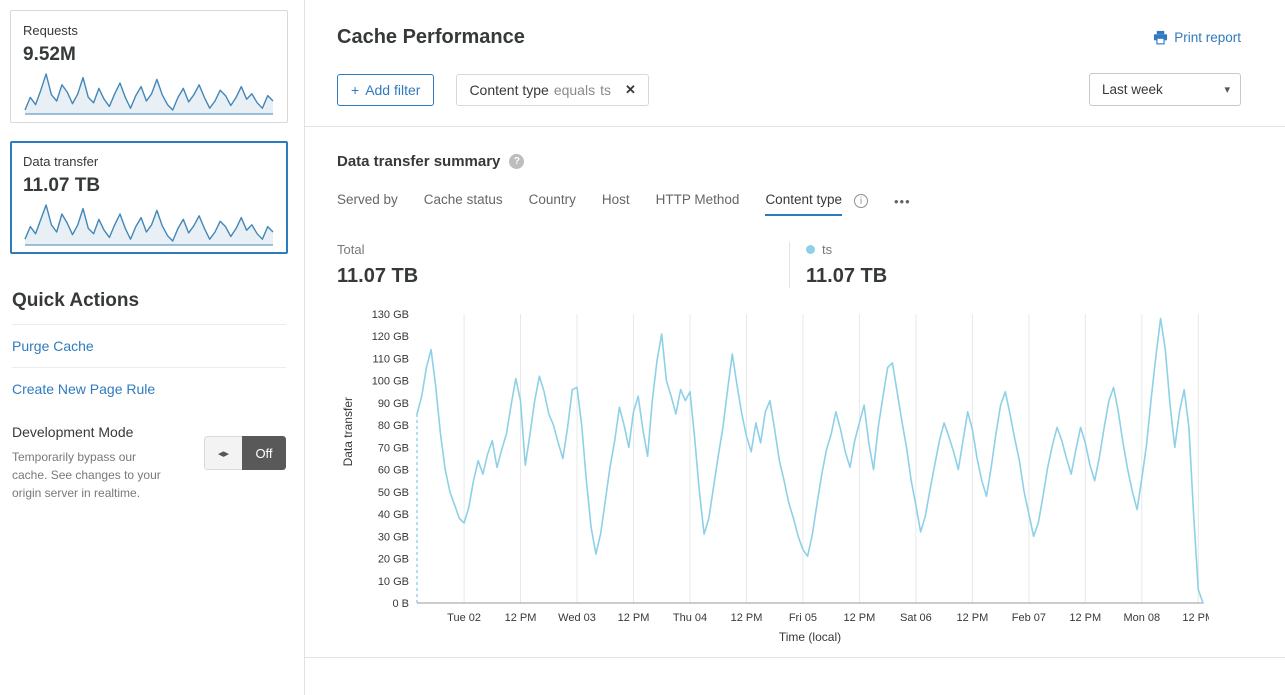 Image resolution: width=1285 pixels, height=695 pixels. I want to click on series-stat: ts 11.07 TB, so click(846, 265).